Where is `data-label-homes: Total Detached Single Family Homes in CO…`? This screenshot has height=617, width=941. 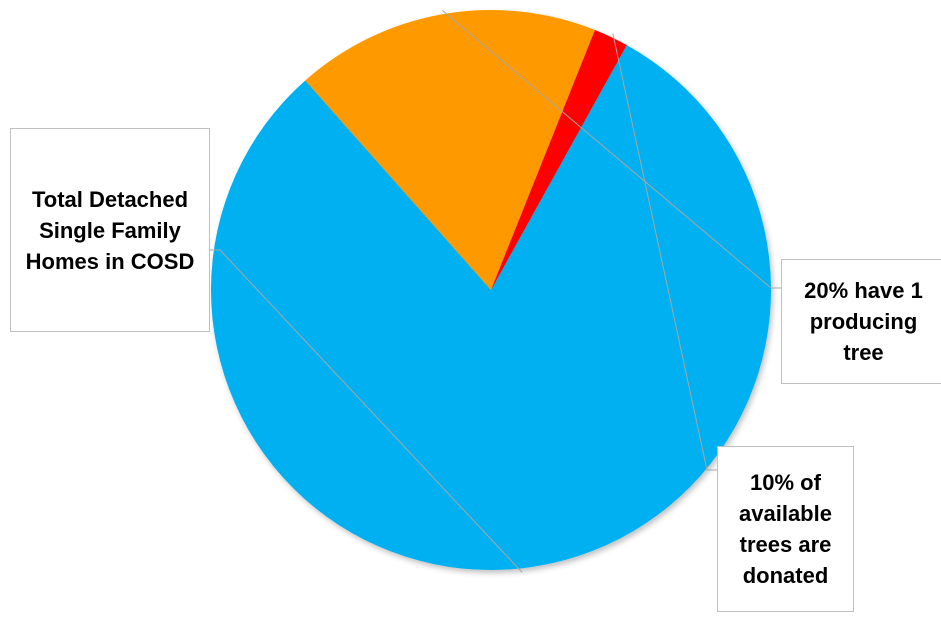 data-label-homes: Total Detached Single Family Homes in CO… is located at coordinates (110, 230).